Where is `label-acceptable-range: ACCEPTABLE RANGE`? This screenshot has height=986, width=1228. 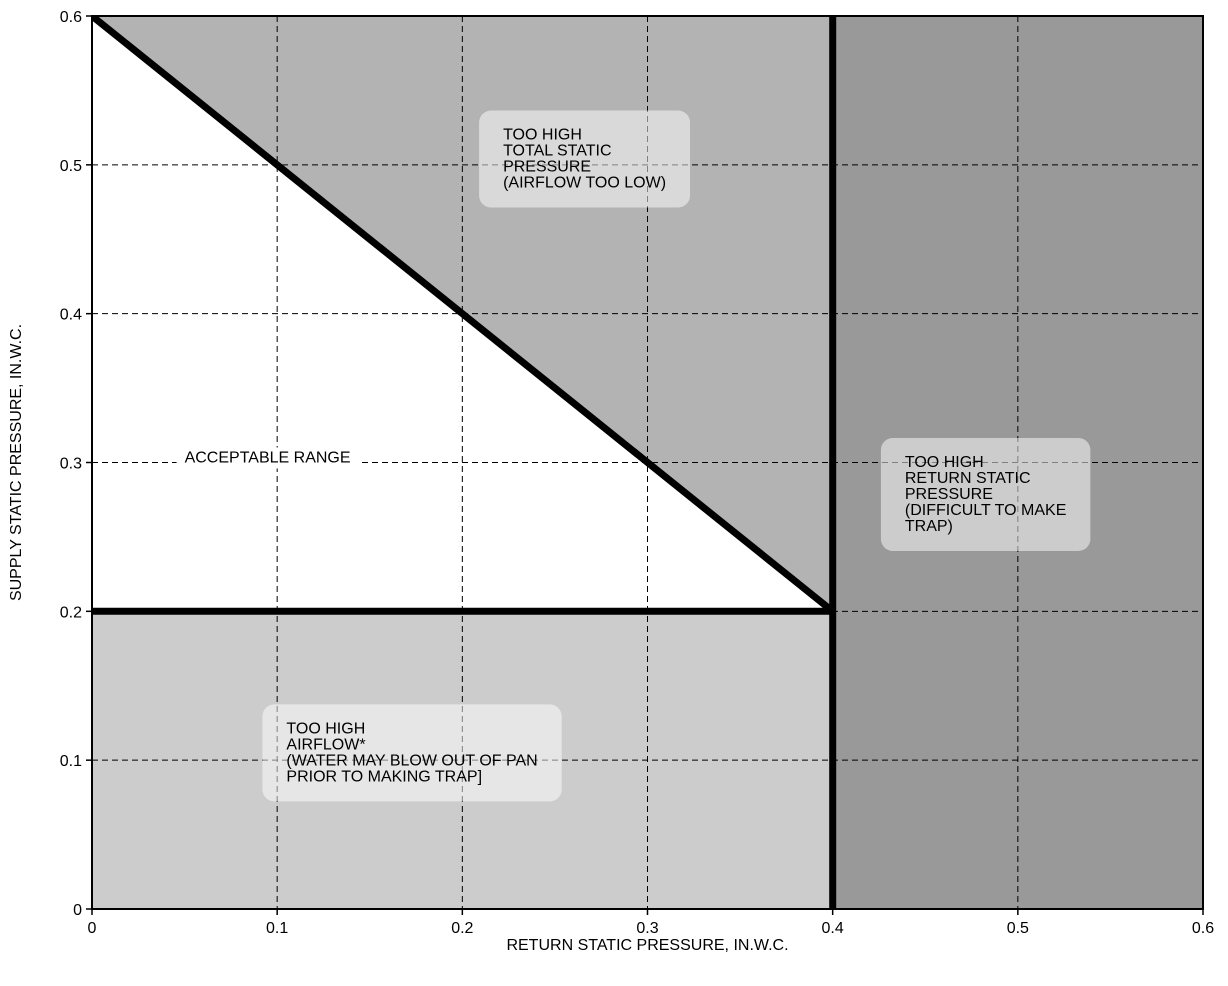
label-acceptable-range: ACCEPTABLE RANGE is located at coordinates (267, 458).